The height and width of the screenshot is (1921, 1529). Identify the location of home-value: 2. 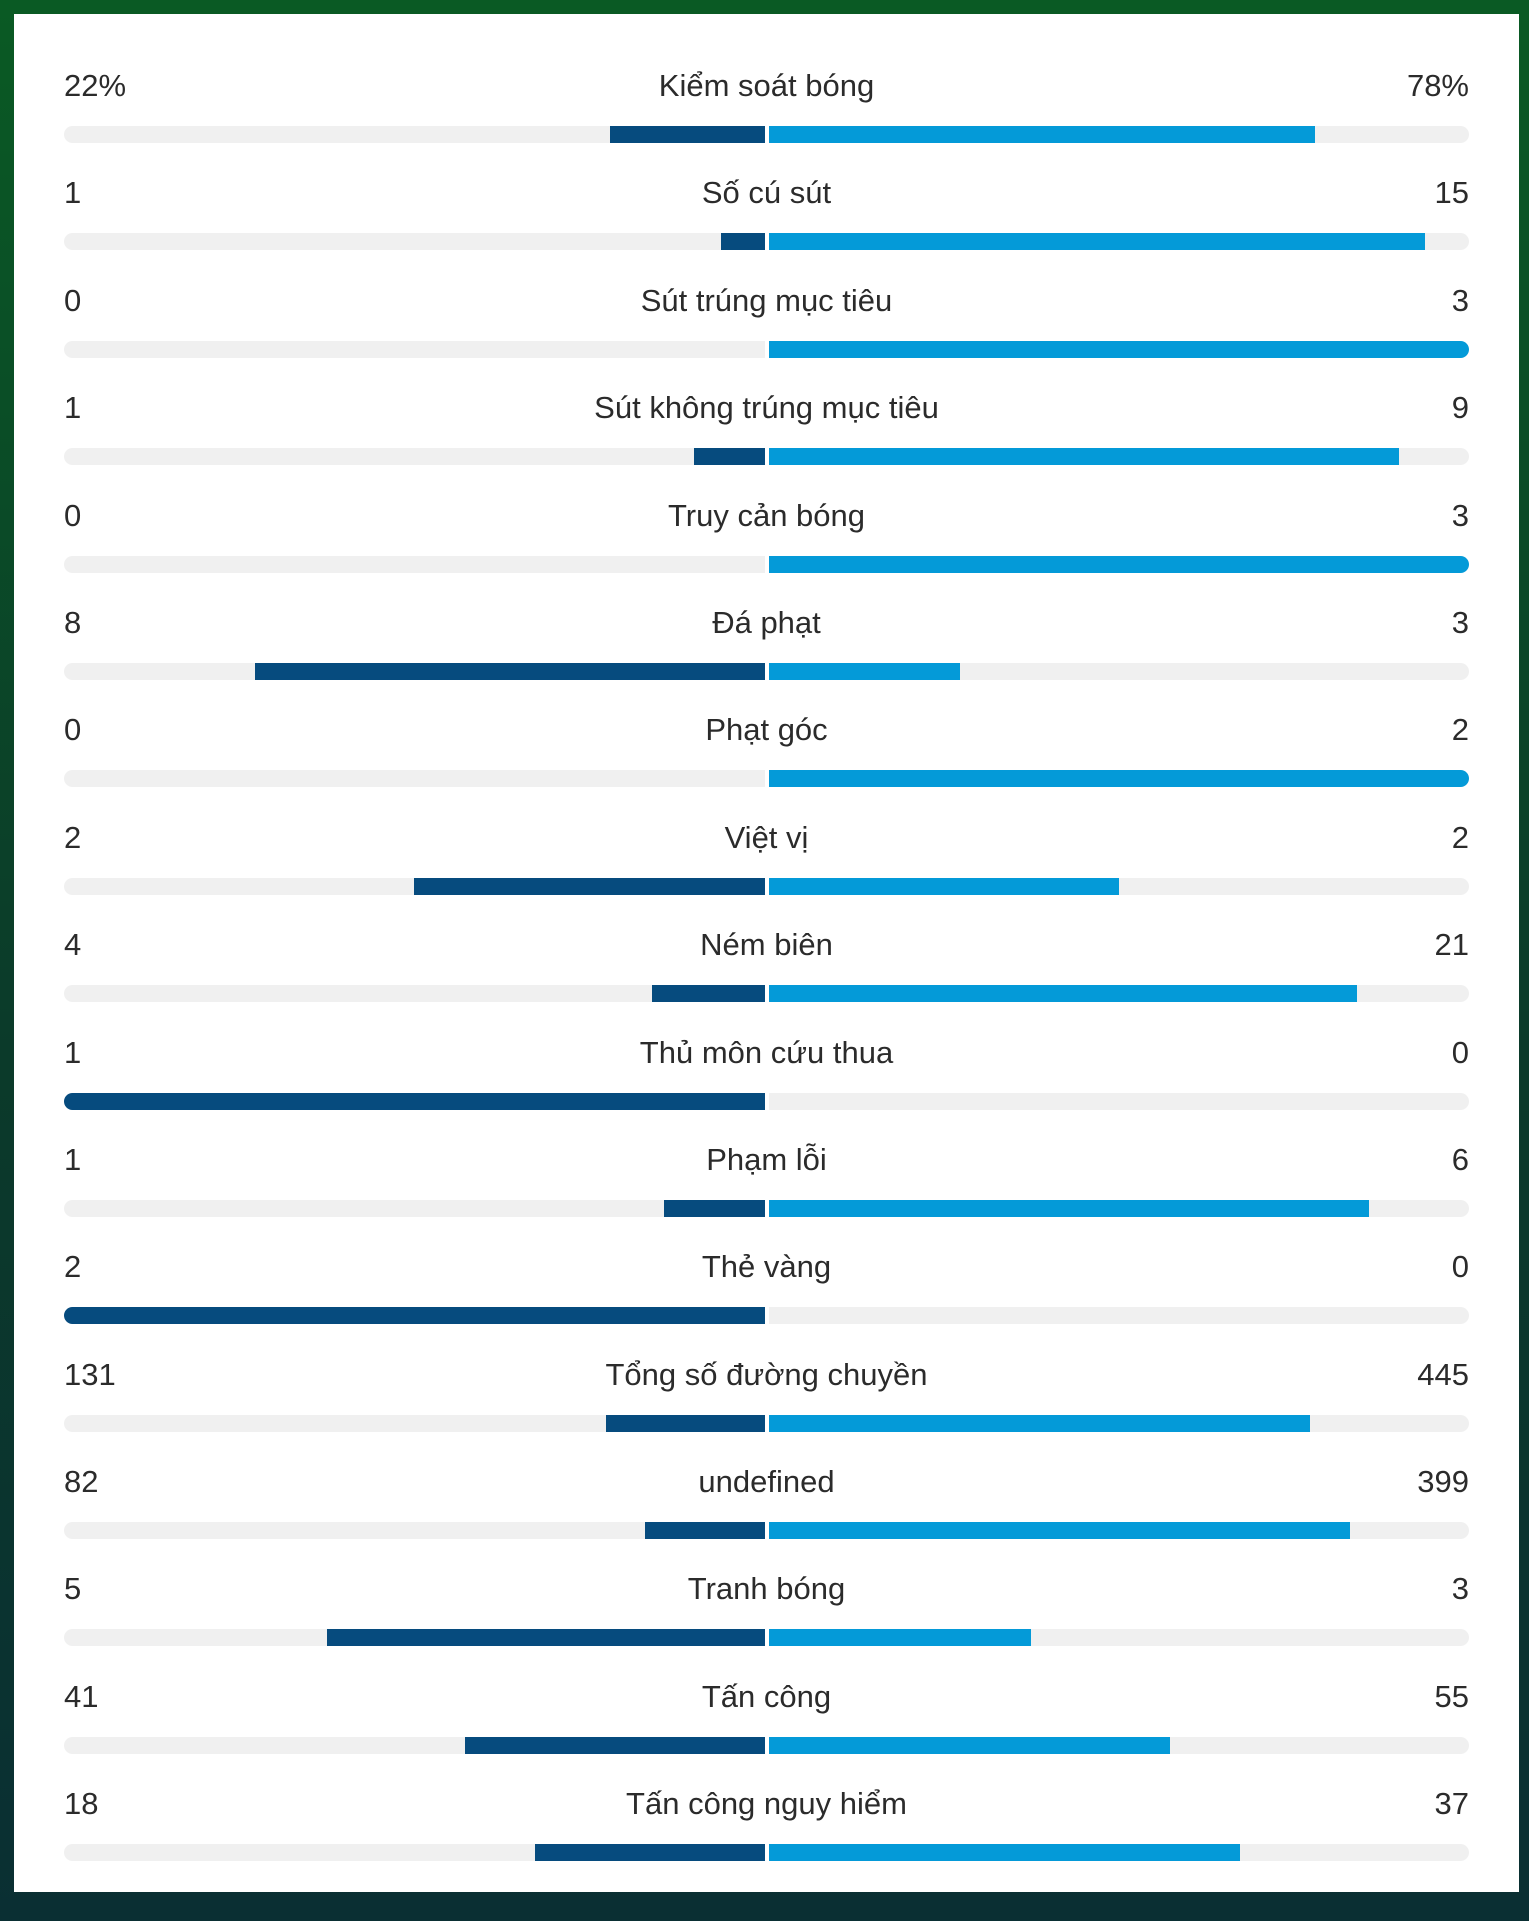
(73, 1267).